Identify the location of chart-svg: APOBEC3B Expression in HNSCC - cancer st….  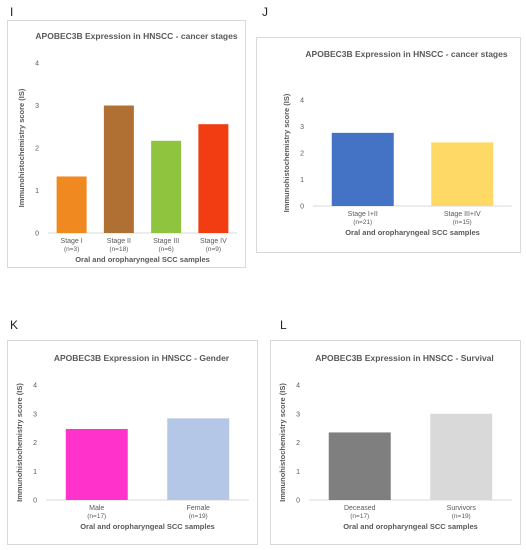
(397, 143).